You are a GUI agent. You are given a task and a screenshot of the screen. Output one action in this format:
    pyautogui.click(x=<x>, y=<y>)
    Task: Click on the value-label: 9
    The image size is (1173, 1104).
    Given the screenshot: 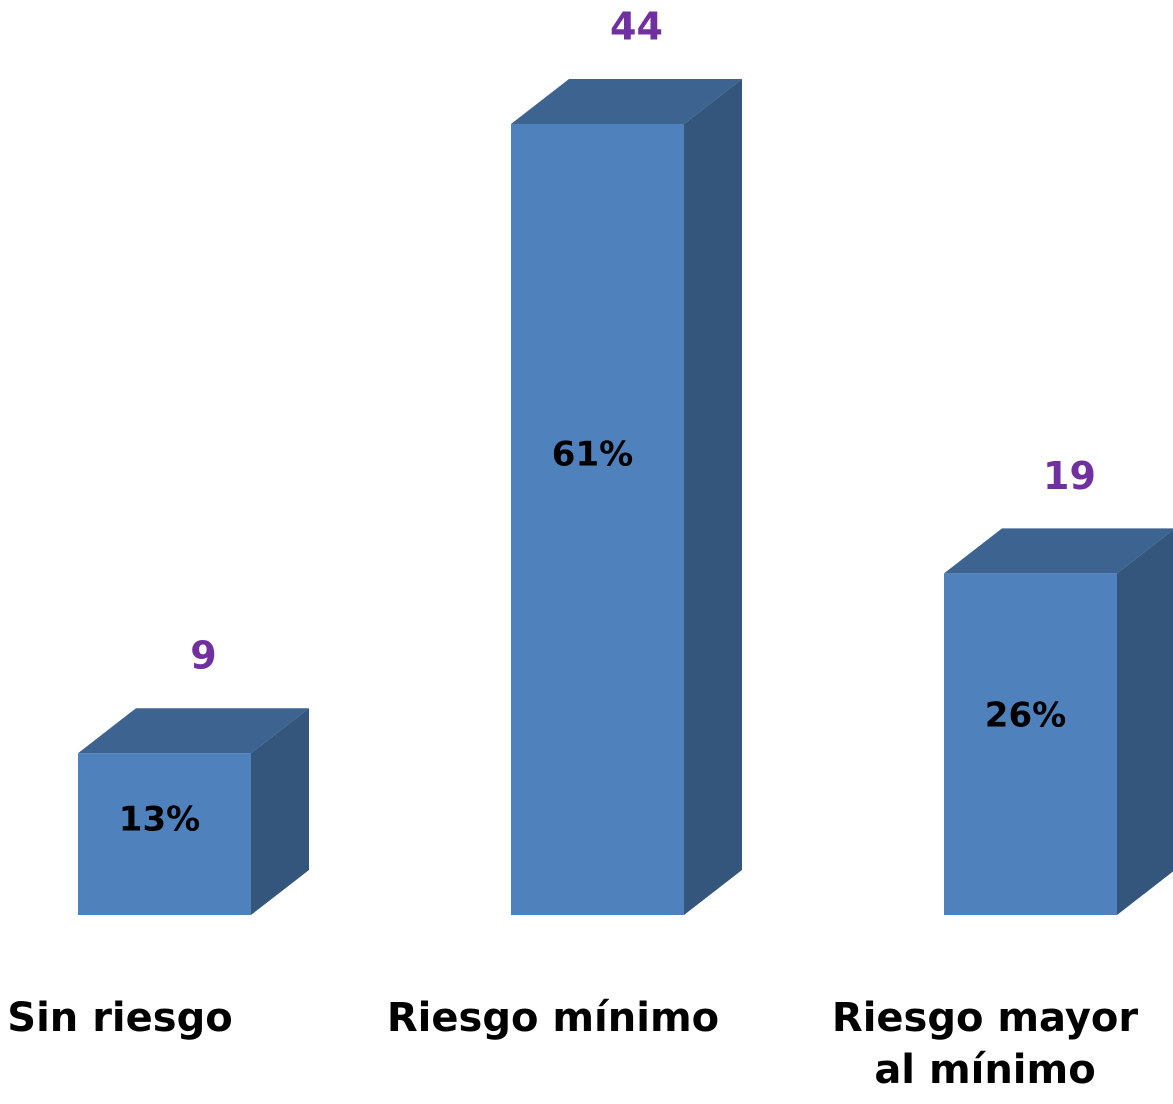 What is the action you would take?
    pyautogui.click(x=203, y=656)
    